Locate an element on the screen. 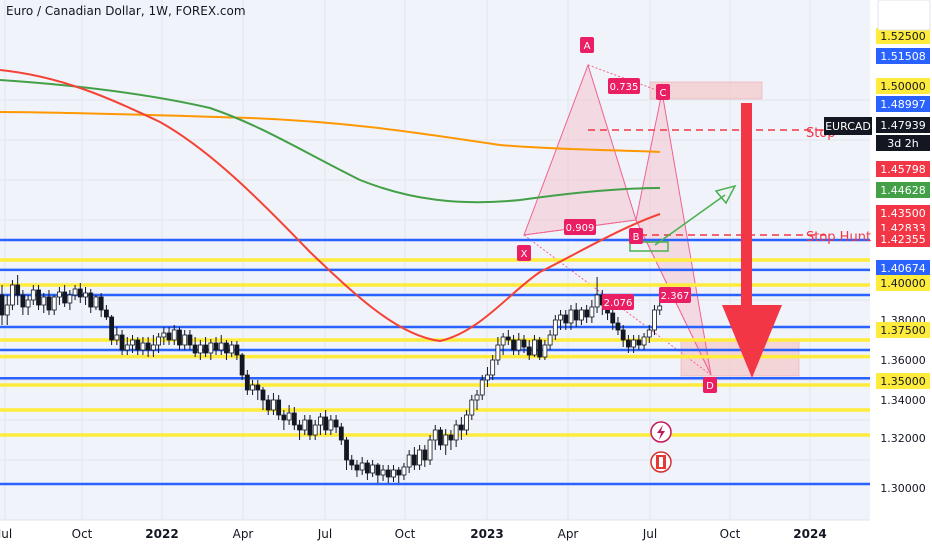 The image size is (932, 550). chart-title: Euro / Canadian Dollar, 1W, FOREX.com is located at coordinates (126, 11).